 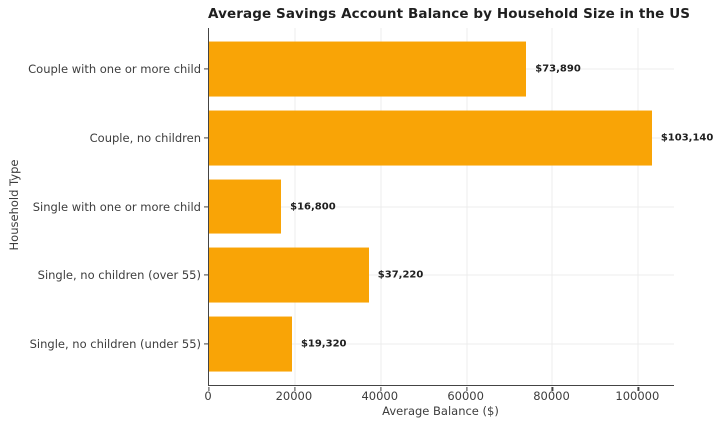 I want to click on bar-value-label: $16,800, so click(x=313, y=206).